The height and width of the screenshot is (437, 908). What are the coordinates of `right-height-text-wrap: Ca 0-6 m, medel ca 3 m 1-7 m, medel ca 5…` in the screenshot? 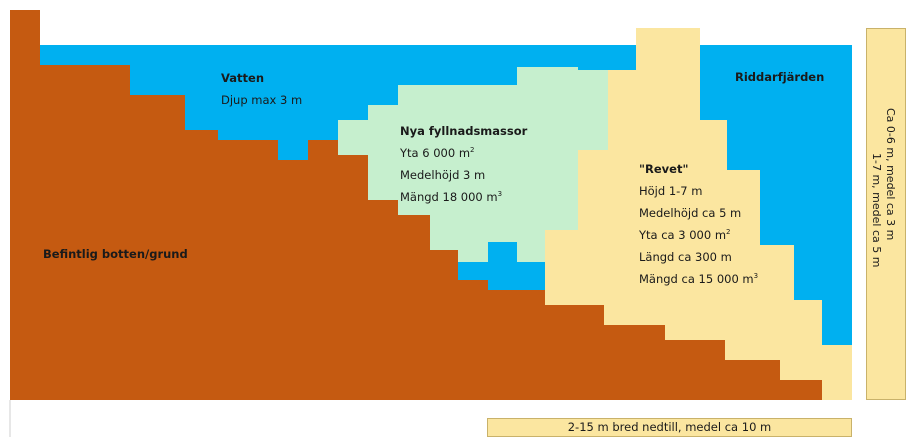 It's located at (886, 214).